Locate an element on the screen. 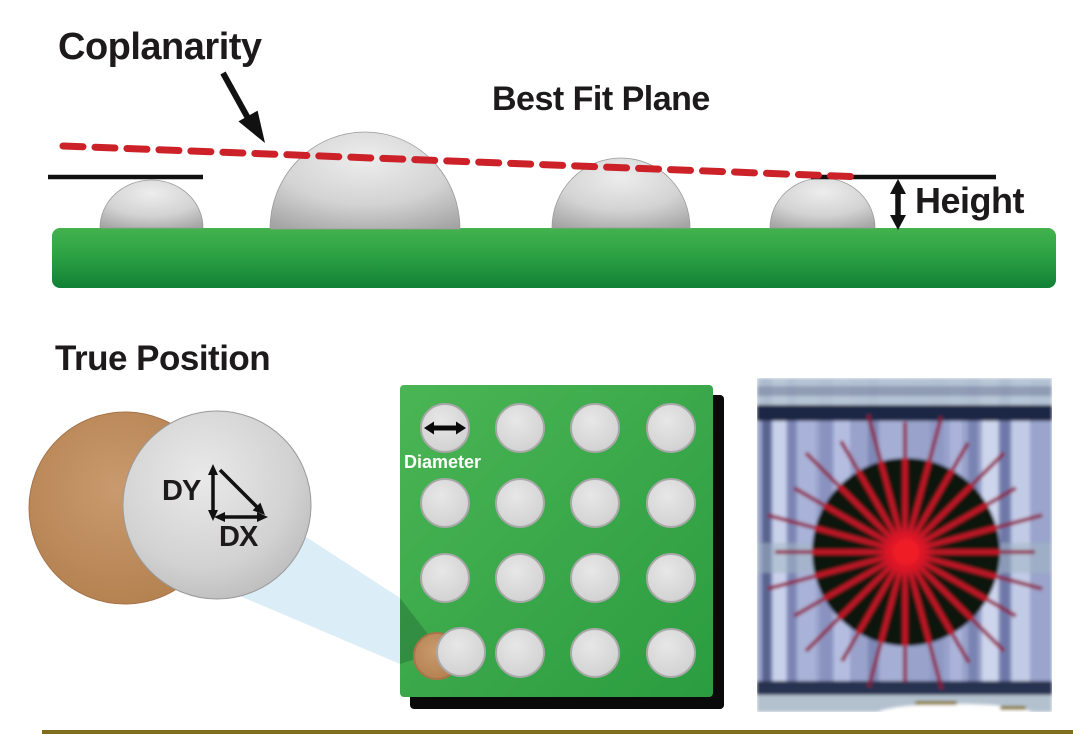  bga-ball-camera-photo is located at coordinates (904, 545).